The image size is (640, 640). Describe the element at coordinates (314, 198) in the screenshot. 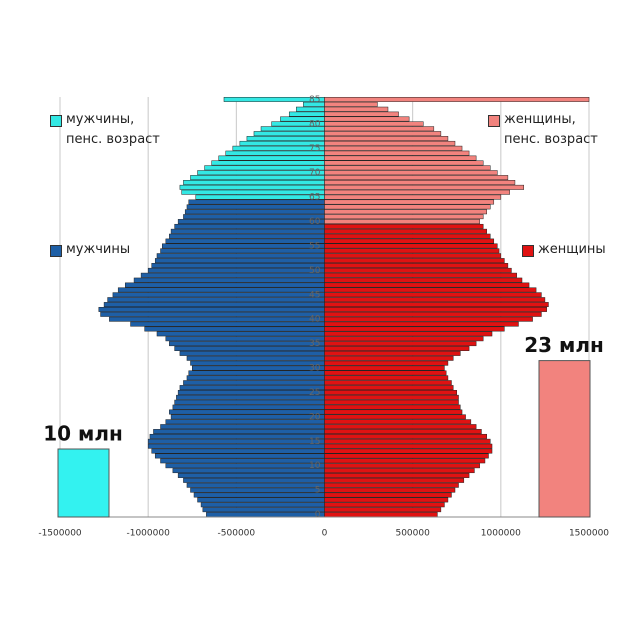

I see `y-tick-label: 65` at that location.